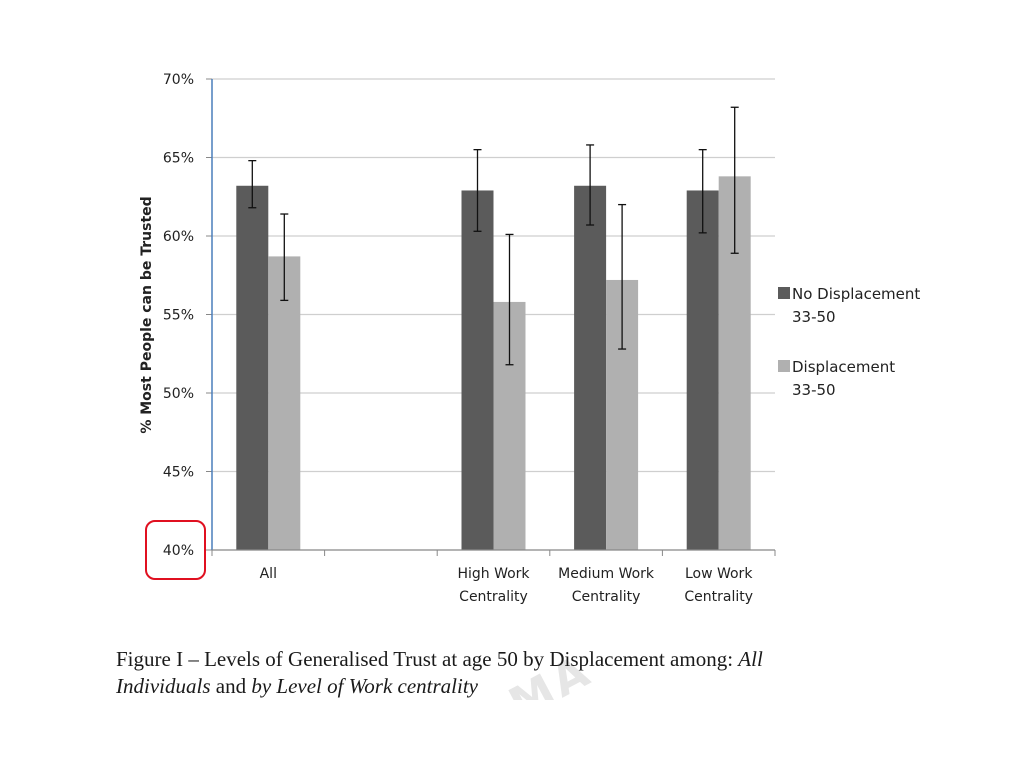 This screenshot has height=768, width=1024. What do you see at coordinates (178, 473) in the screenshot?
I see `y-tick-label: 45%` at bounding box center [178, 473].